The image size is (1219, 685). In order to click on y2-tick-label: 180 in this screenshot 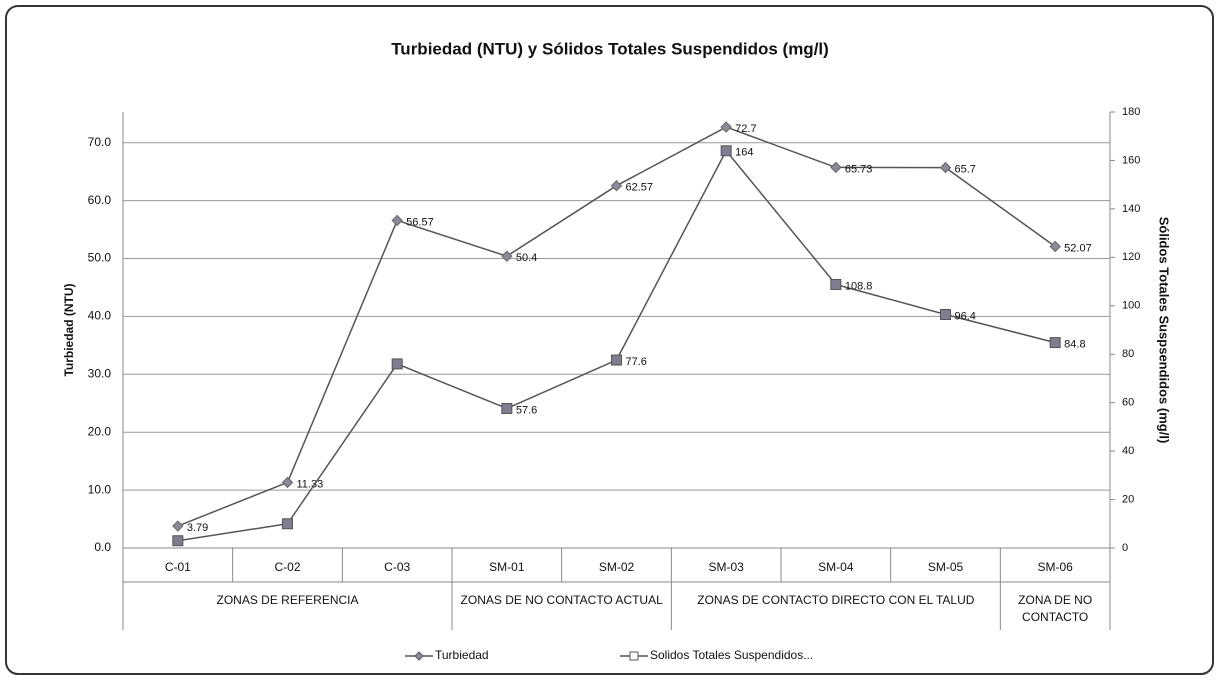, I will do `click(1131, 112)`.